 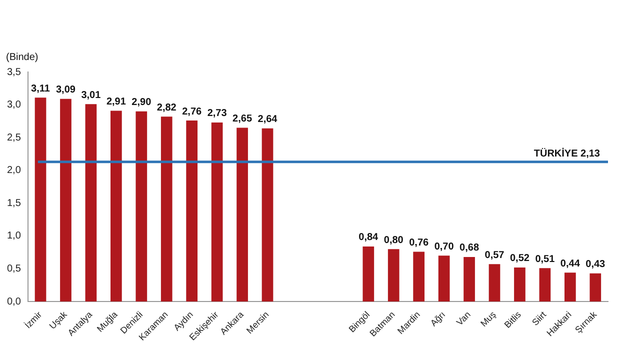 What do you see at coordinates (444, 246) in the screenshot?
I see `data-label: 0,70` at bounding box center [444, 246].